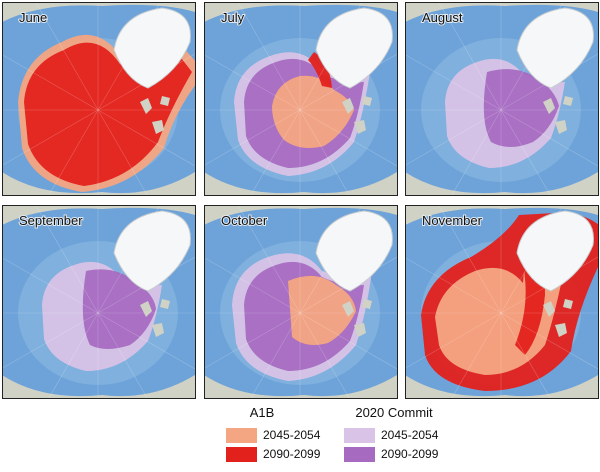 The image size is (600, 472). I want to click on map-panel: October, so click(301, 302).